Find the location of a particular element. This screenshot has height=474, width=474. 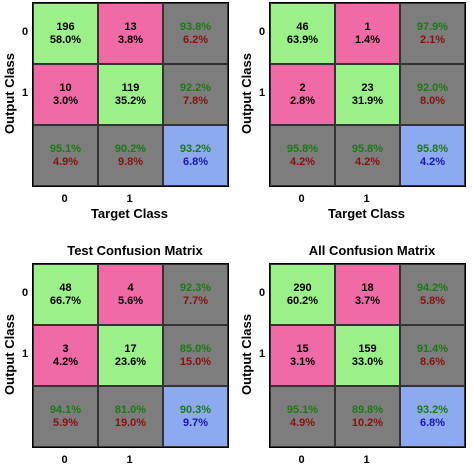

x-tick-label: 1 is located at coordinates (129, 460).